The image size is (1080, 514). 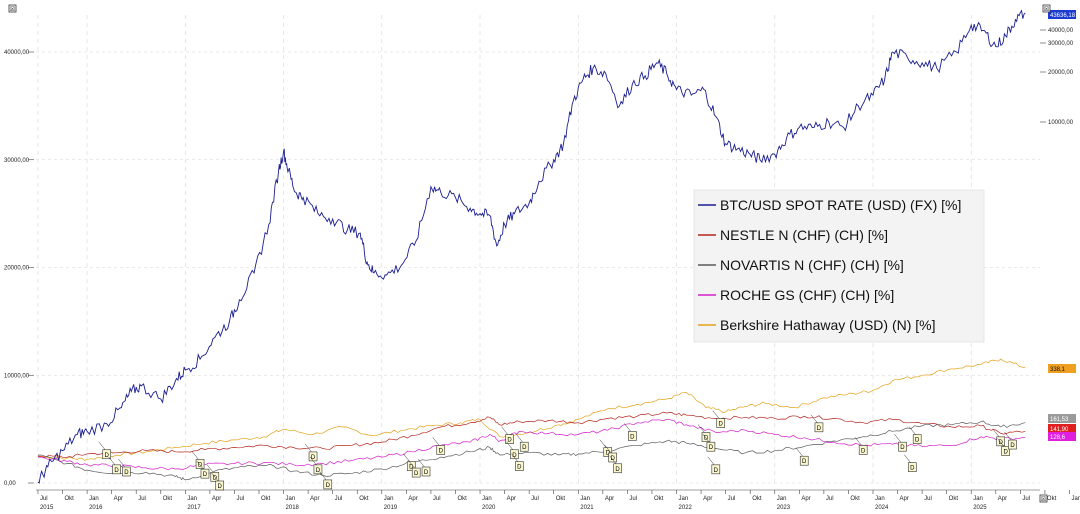 What do you see at coordinates (812, 265) in the screenshot?
I see `legend-entry-label: NOVARTIS N (CHF) (CH) [%]` at bounding box center [812, 265].